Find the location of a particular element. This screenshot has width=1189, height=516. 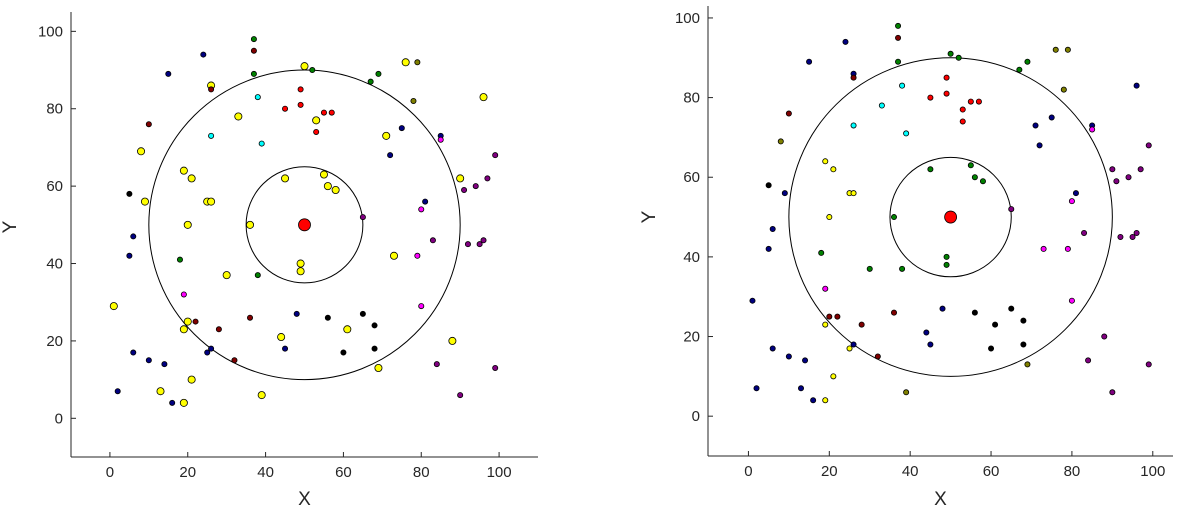

x-tick-label: 80 is located at coordinates (421, 472).